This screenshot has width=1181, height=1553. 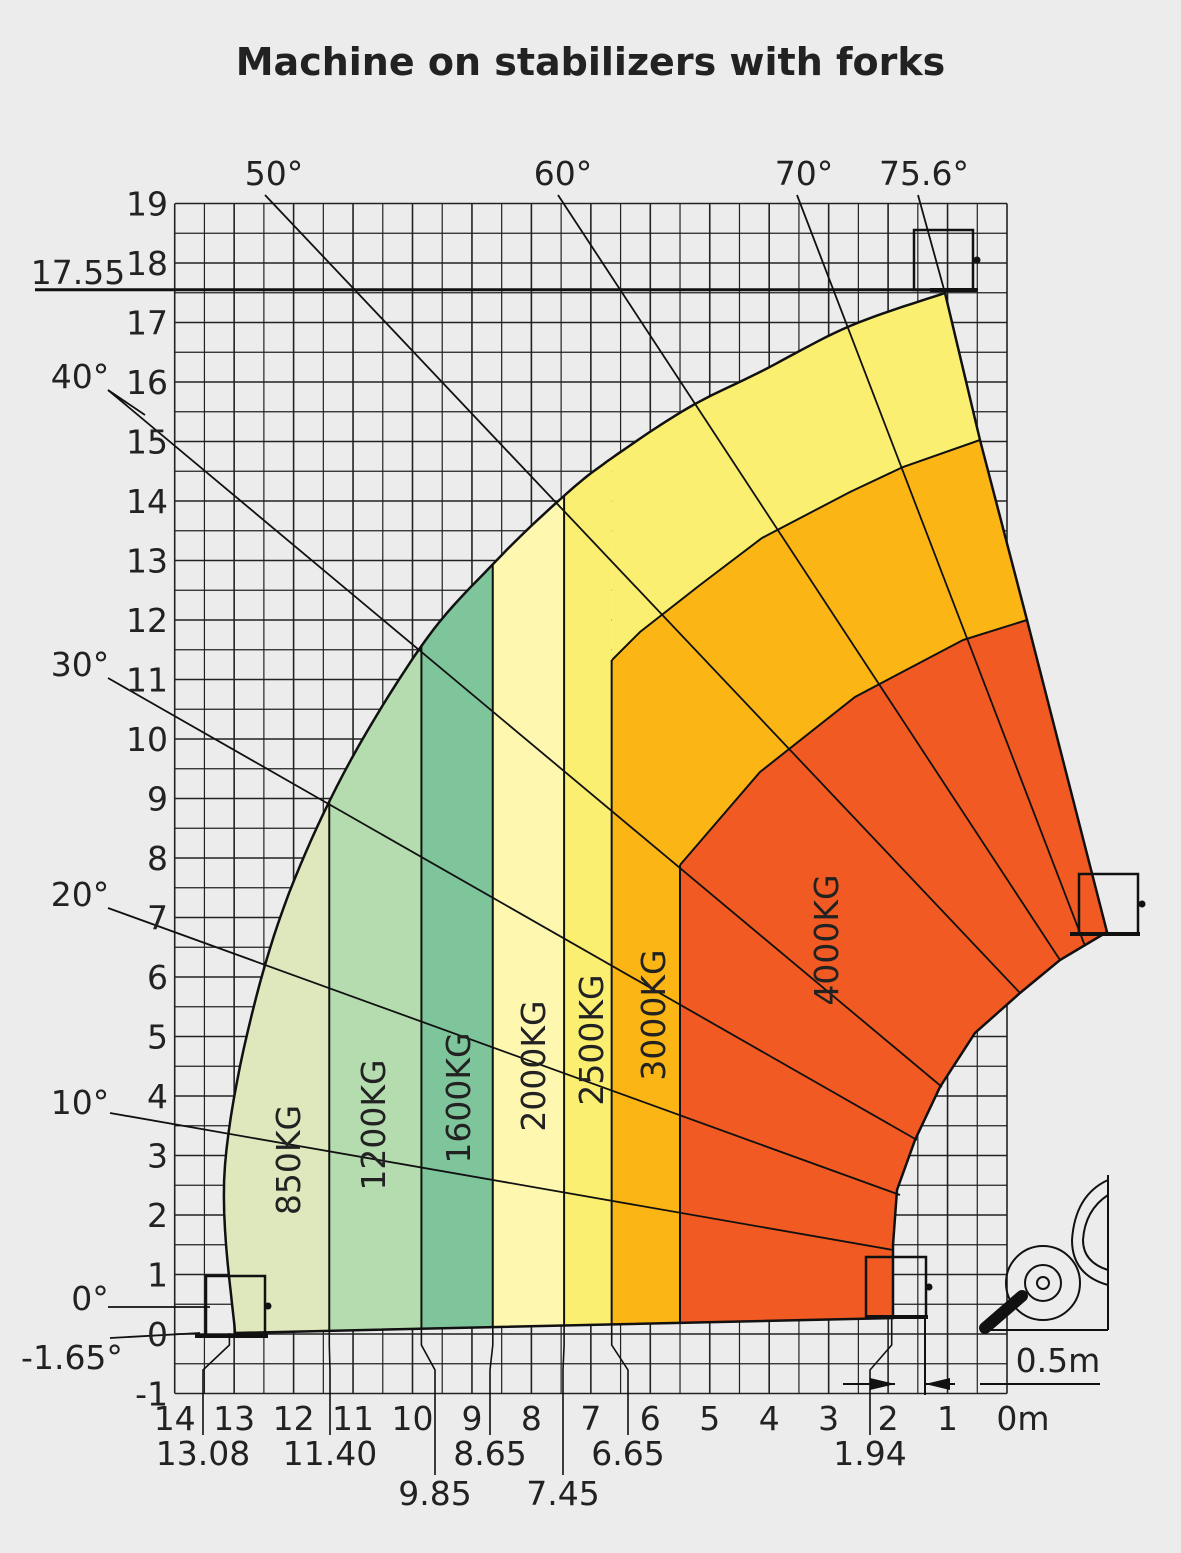 What do you see at coordinates (294, 1418) in the screenshot?
I see `x-tick-label: 12` at bounding box center [294, 1418].